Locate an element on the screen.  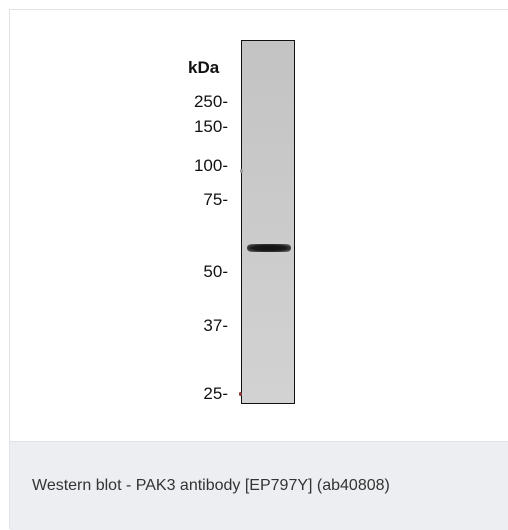
marker-37: 37- is located at coordinates (198, 326).